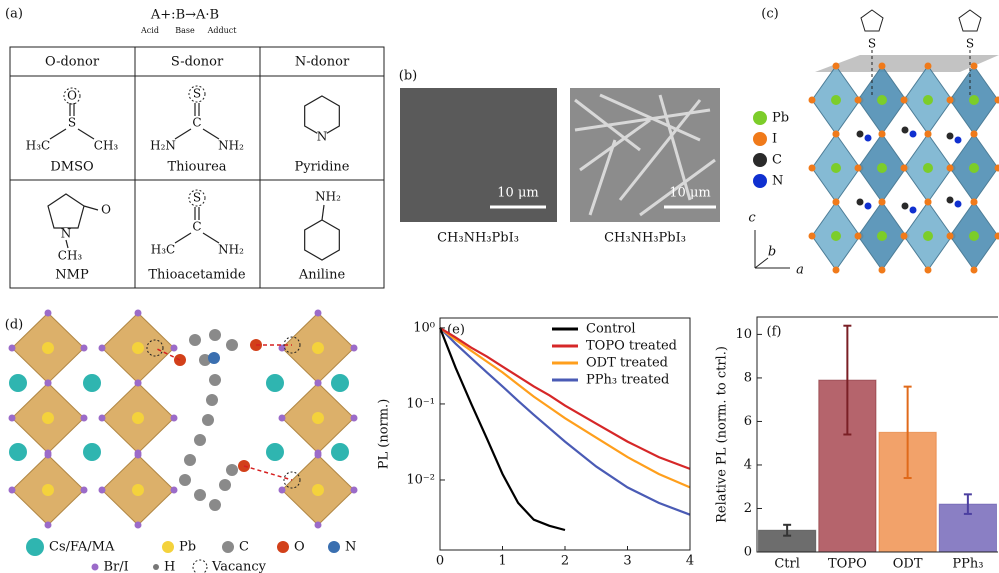  What do you see at coordinates (565, 561) in the screenshot?
I see `x-tick-label: 2` at bounding box center [565, 561].